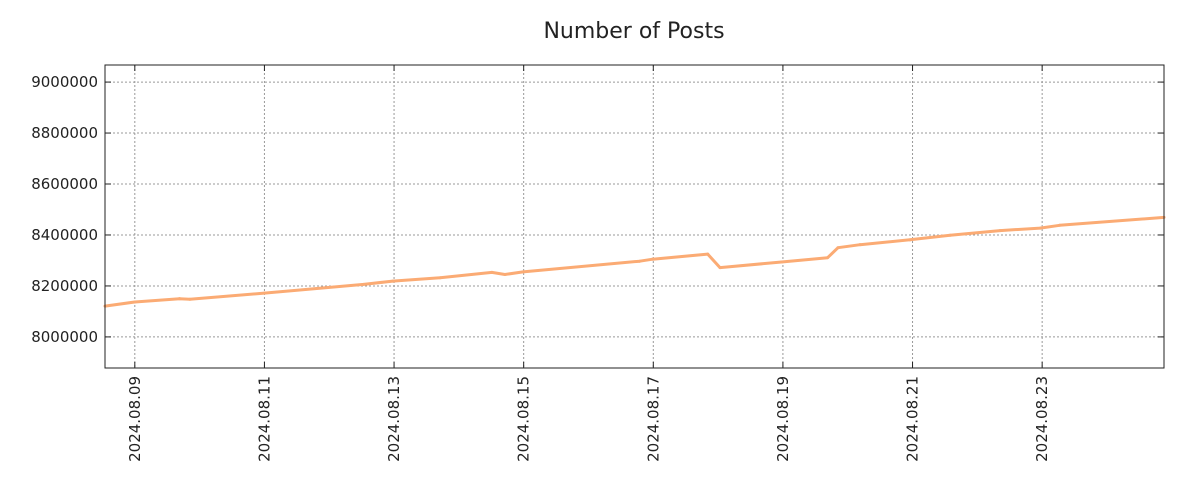 The image size is (1200, 500). I want to click on x-tick-label: 2024.08.17, so click(653, 419).